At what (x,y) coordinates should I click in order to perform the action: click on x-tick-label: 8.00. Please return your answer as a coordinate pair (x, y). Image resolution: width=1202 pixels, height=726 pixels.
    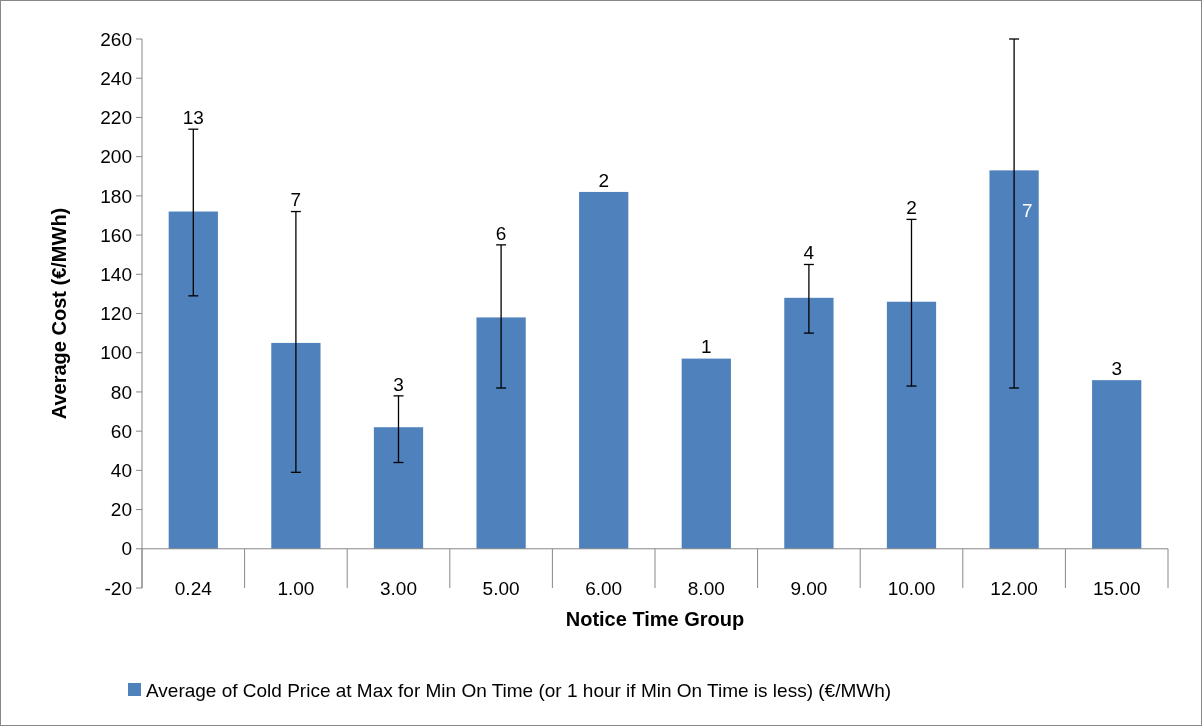
    Looking at the image, I should click on (706, 588).